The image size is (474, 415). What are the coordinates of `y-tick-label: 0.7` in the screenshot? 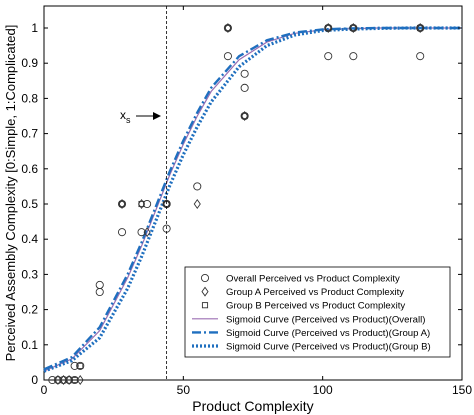 It's located at (29, 134).